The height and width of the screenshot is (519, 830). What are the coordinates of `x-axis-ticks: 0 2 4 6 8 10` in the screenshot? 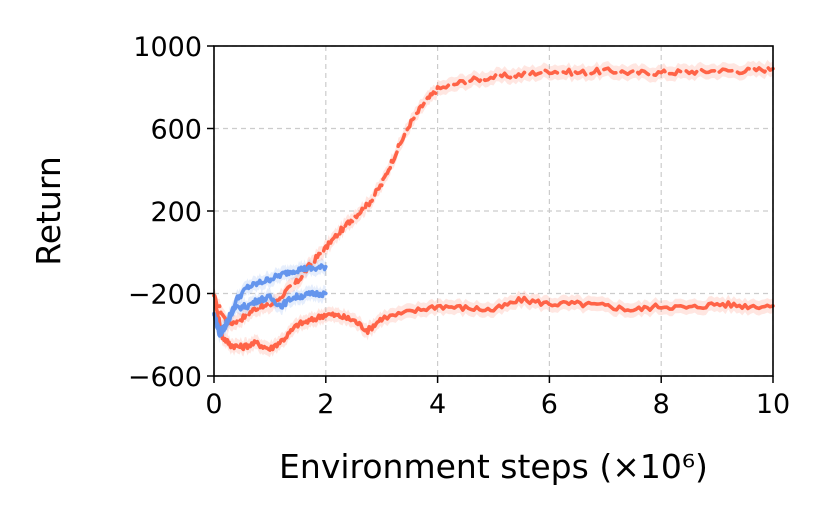 It's located at (497, 398).